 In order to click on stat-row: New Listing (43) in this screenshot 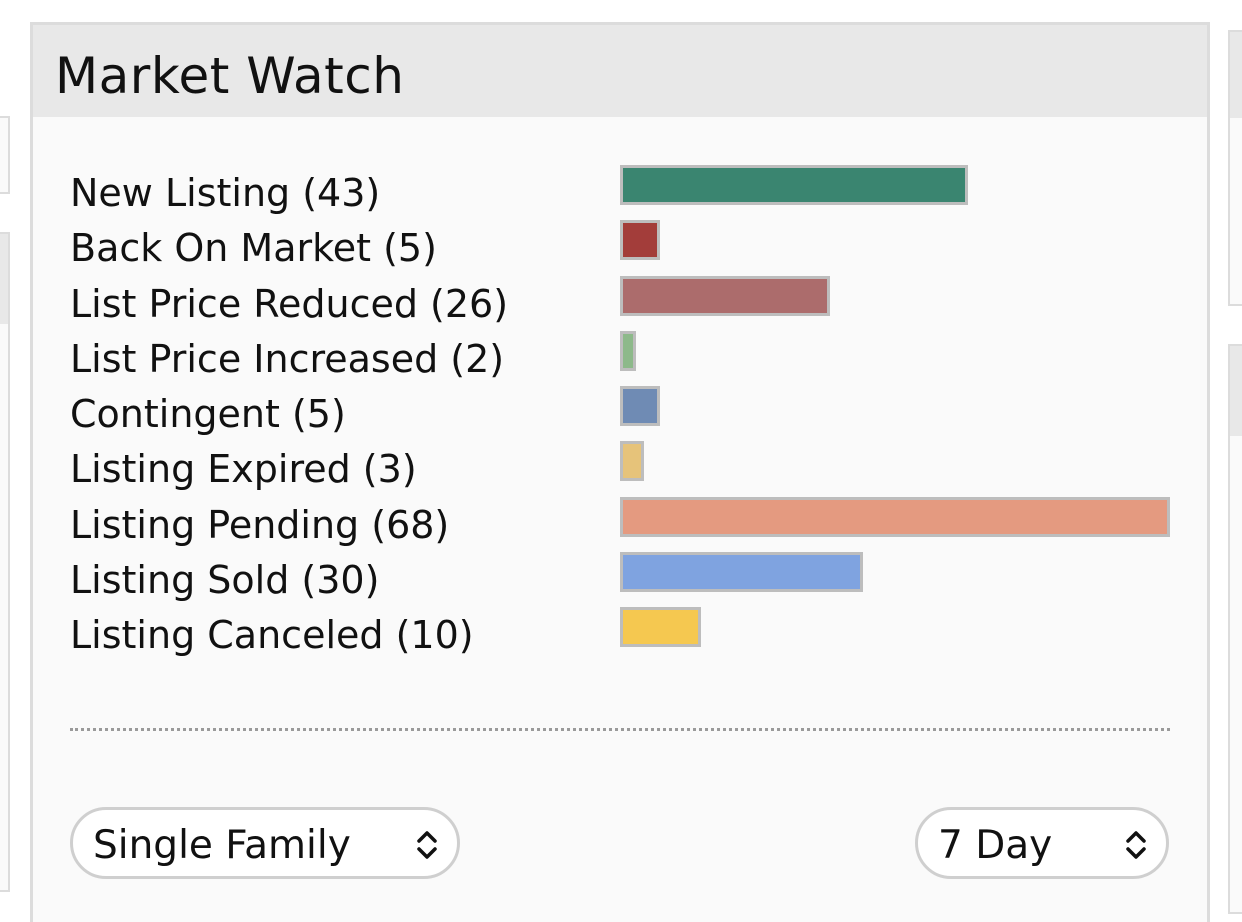, I will do `click(620, 192)`.